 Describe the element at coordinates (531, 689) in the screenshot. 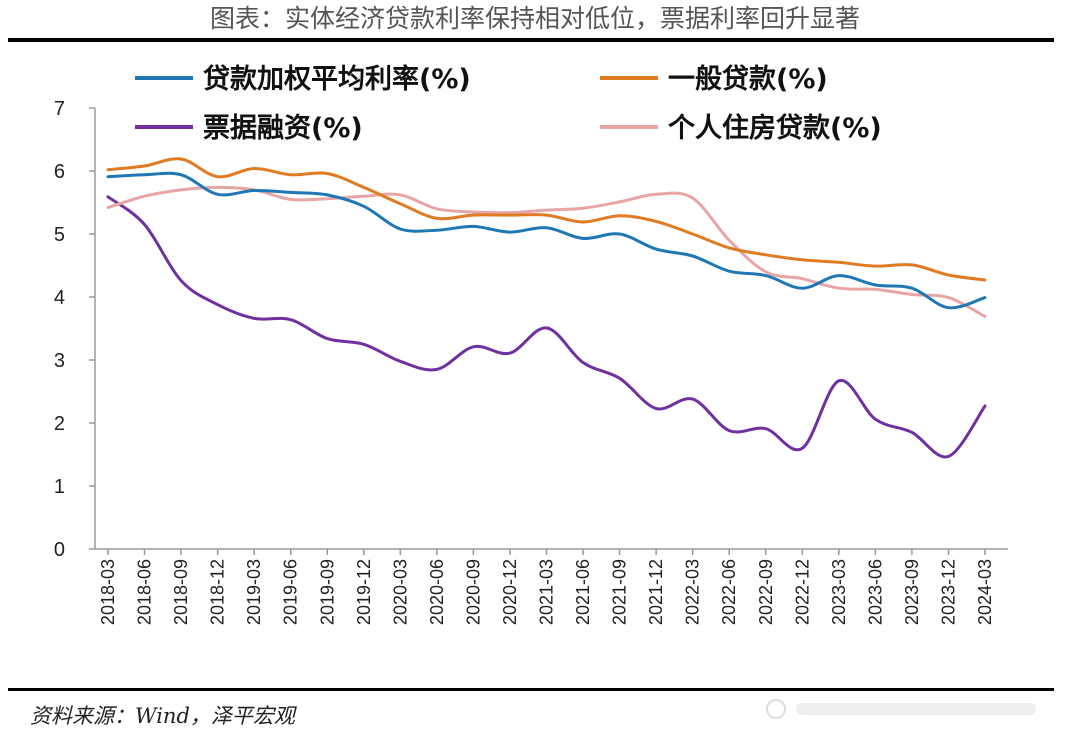

I see `bottom-rule` at that location.